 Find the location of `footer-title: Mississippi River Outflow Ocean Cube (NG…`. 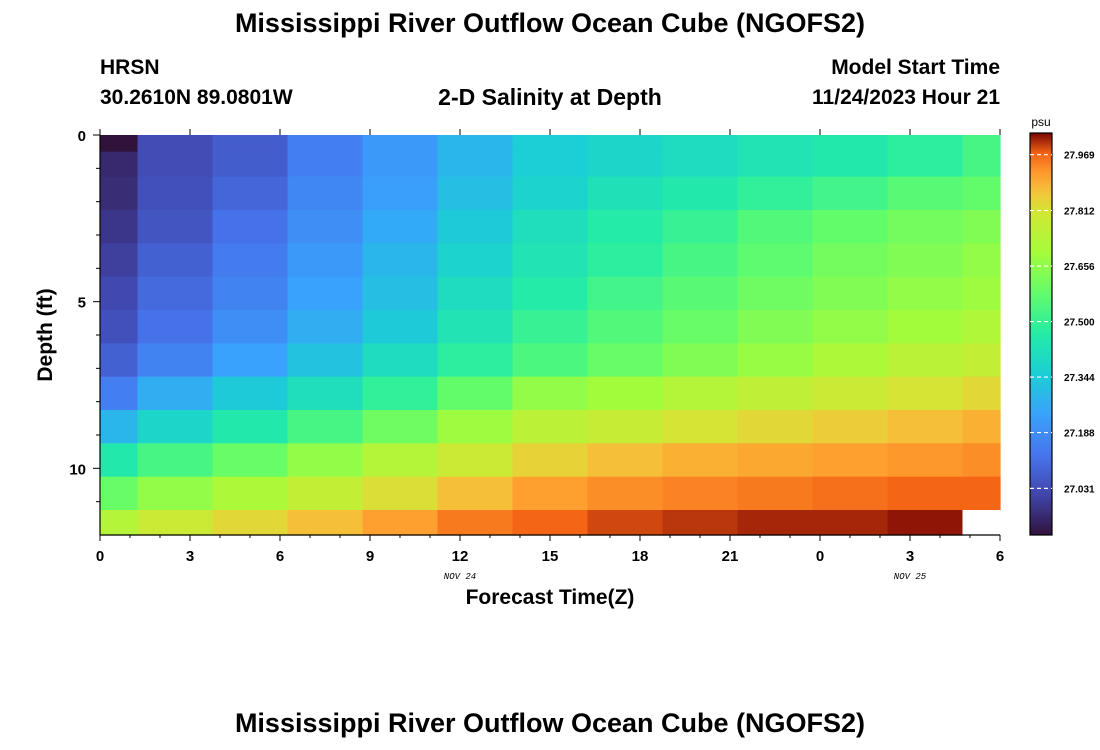

footer-title: Mississippi River Outflow Ocean Cube (NG… is located at coordinates (550, 723).